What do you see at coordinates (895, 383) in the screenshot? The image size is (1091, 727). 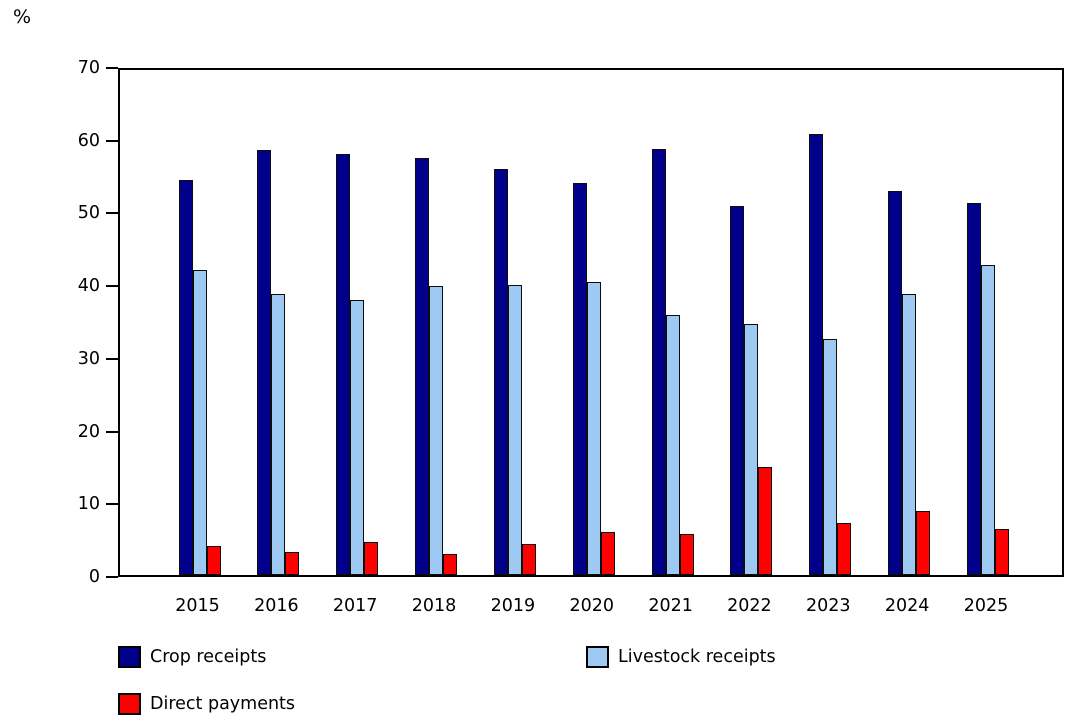 I see `bar-crop-receipts-2024` at bounding box center [895, 383].